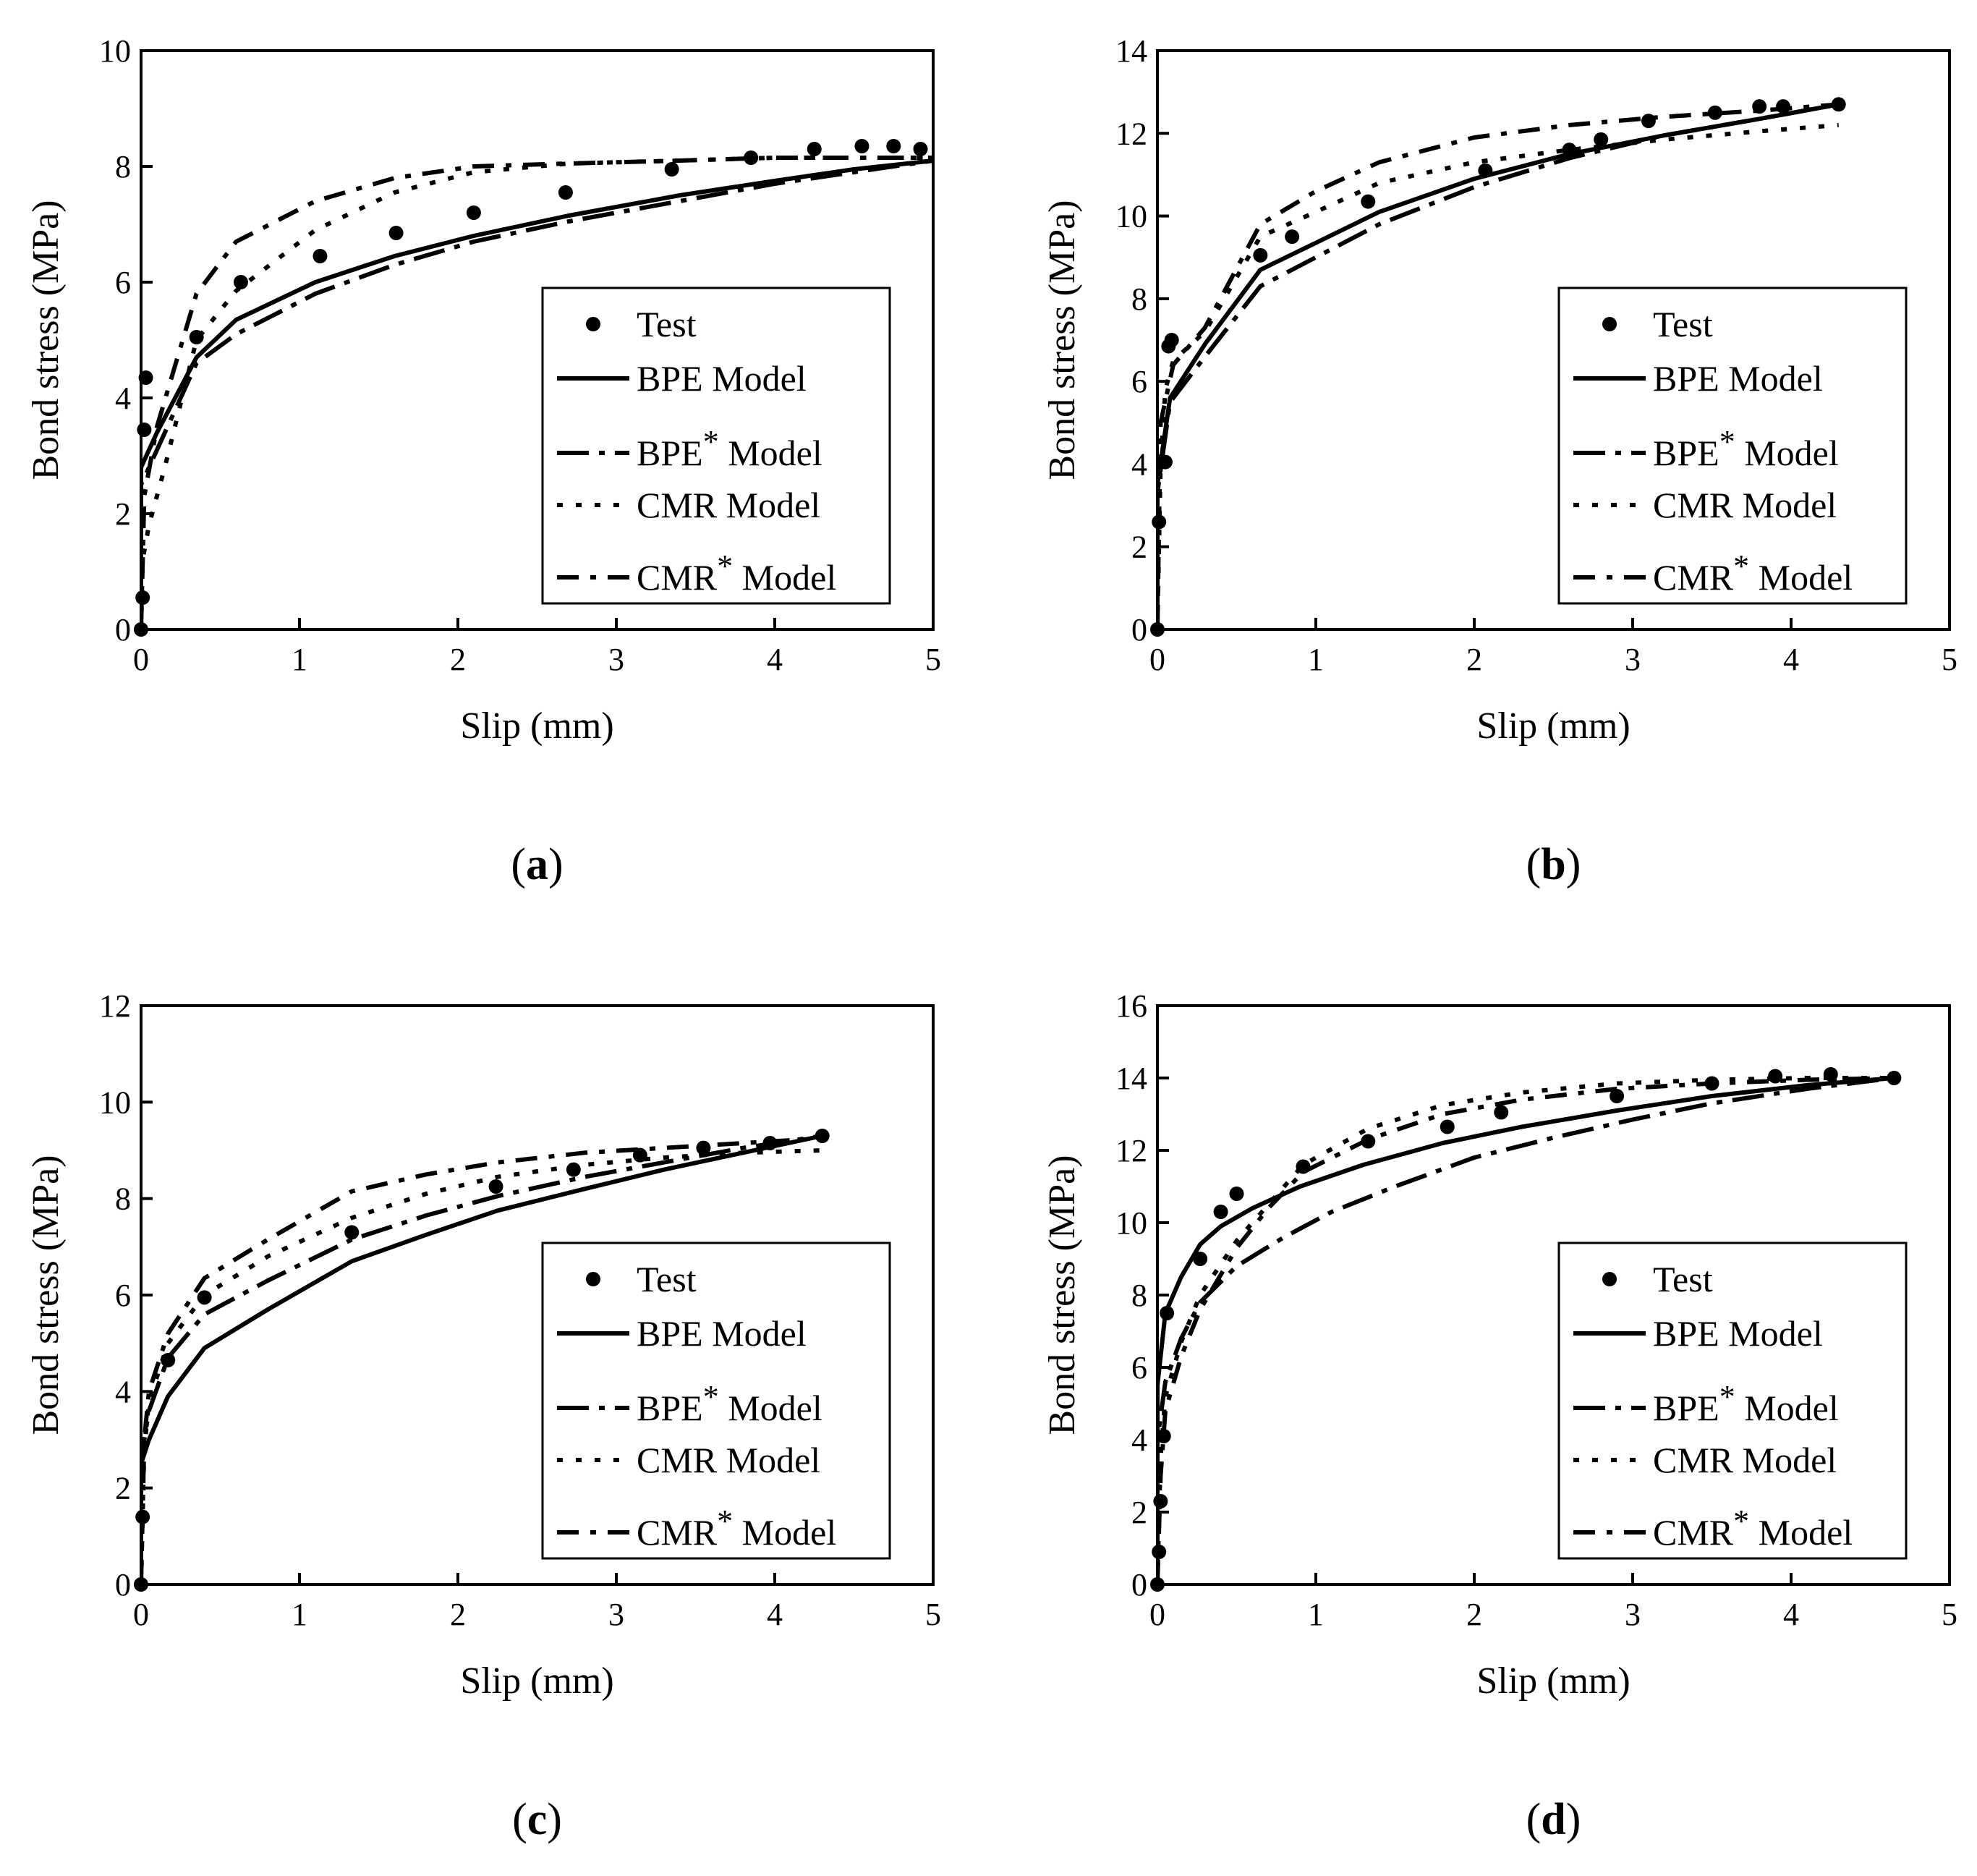 Image resolution: width=1977 pixels, height=1876 pixels. Describe the element at coordinates (537, 864) in the screenshot. I see `panel-label: (a)` at that location.